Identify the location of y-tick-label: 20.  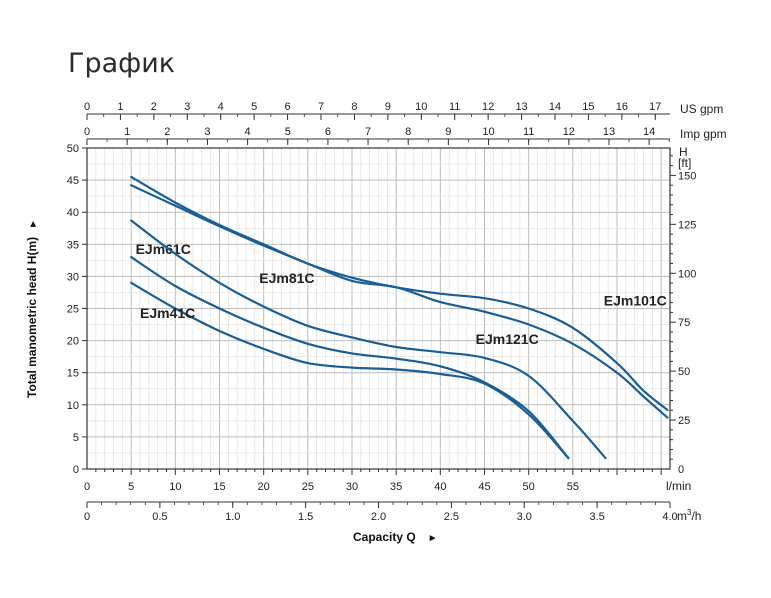
(73, 342).